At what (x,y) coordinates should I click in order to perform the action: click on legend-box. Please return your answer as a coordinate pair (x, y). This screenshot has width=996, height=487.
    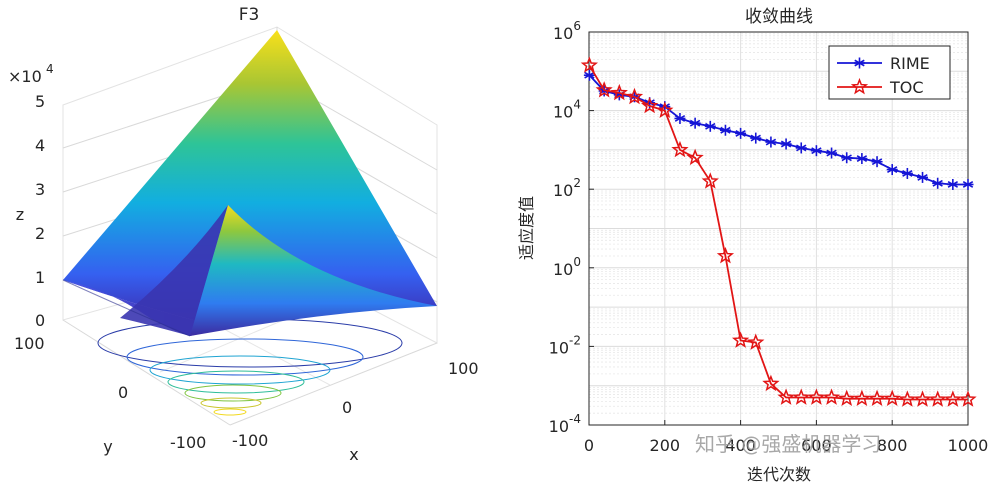
    Looking at the image, I should click on (889, 72).